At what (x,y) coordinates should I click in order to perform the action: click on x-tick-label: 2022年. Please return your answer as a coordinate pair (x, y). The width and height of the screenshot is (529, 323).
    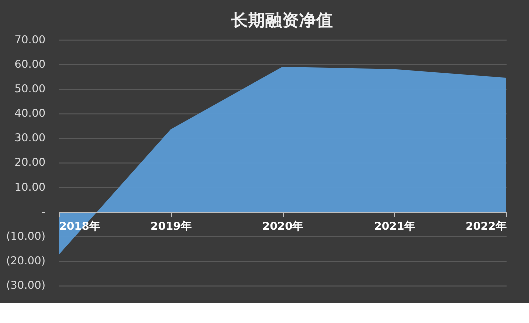
    Looking at the image, I should click on (486, 227).